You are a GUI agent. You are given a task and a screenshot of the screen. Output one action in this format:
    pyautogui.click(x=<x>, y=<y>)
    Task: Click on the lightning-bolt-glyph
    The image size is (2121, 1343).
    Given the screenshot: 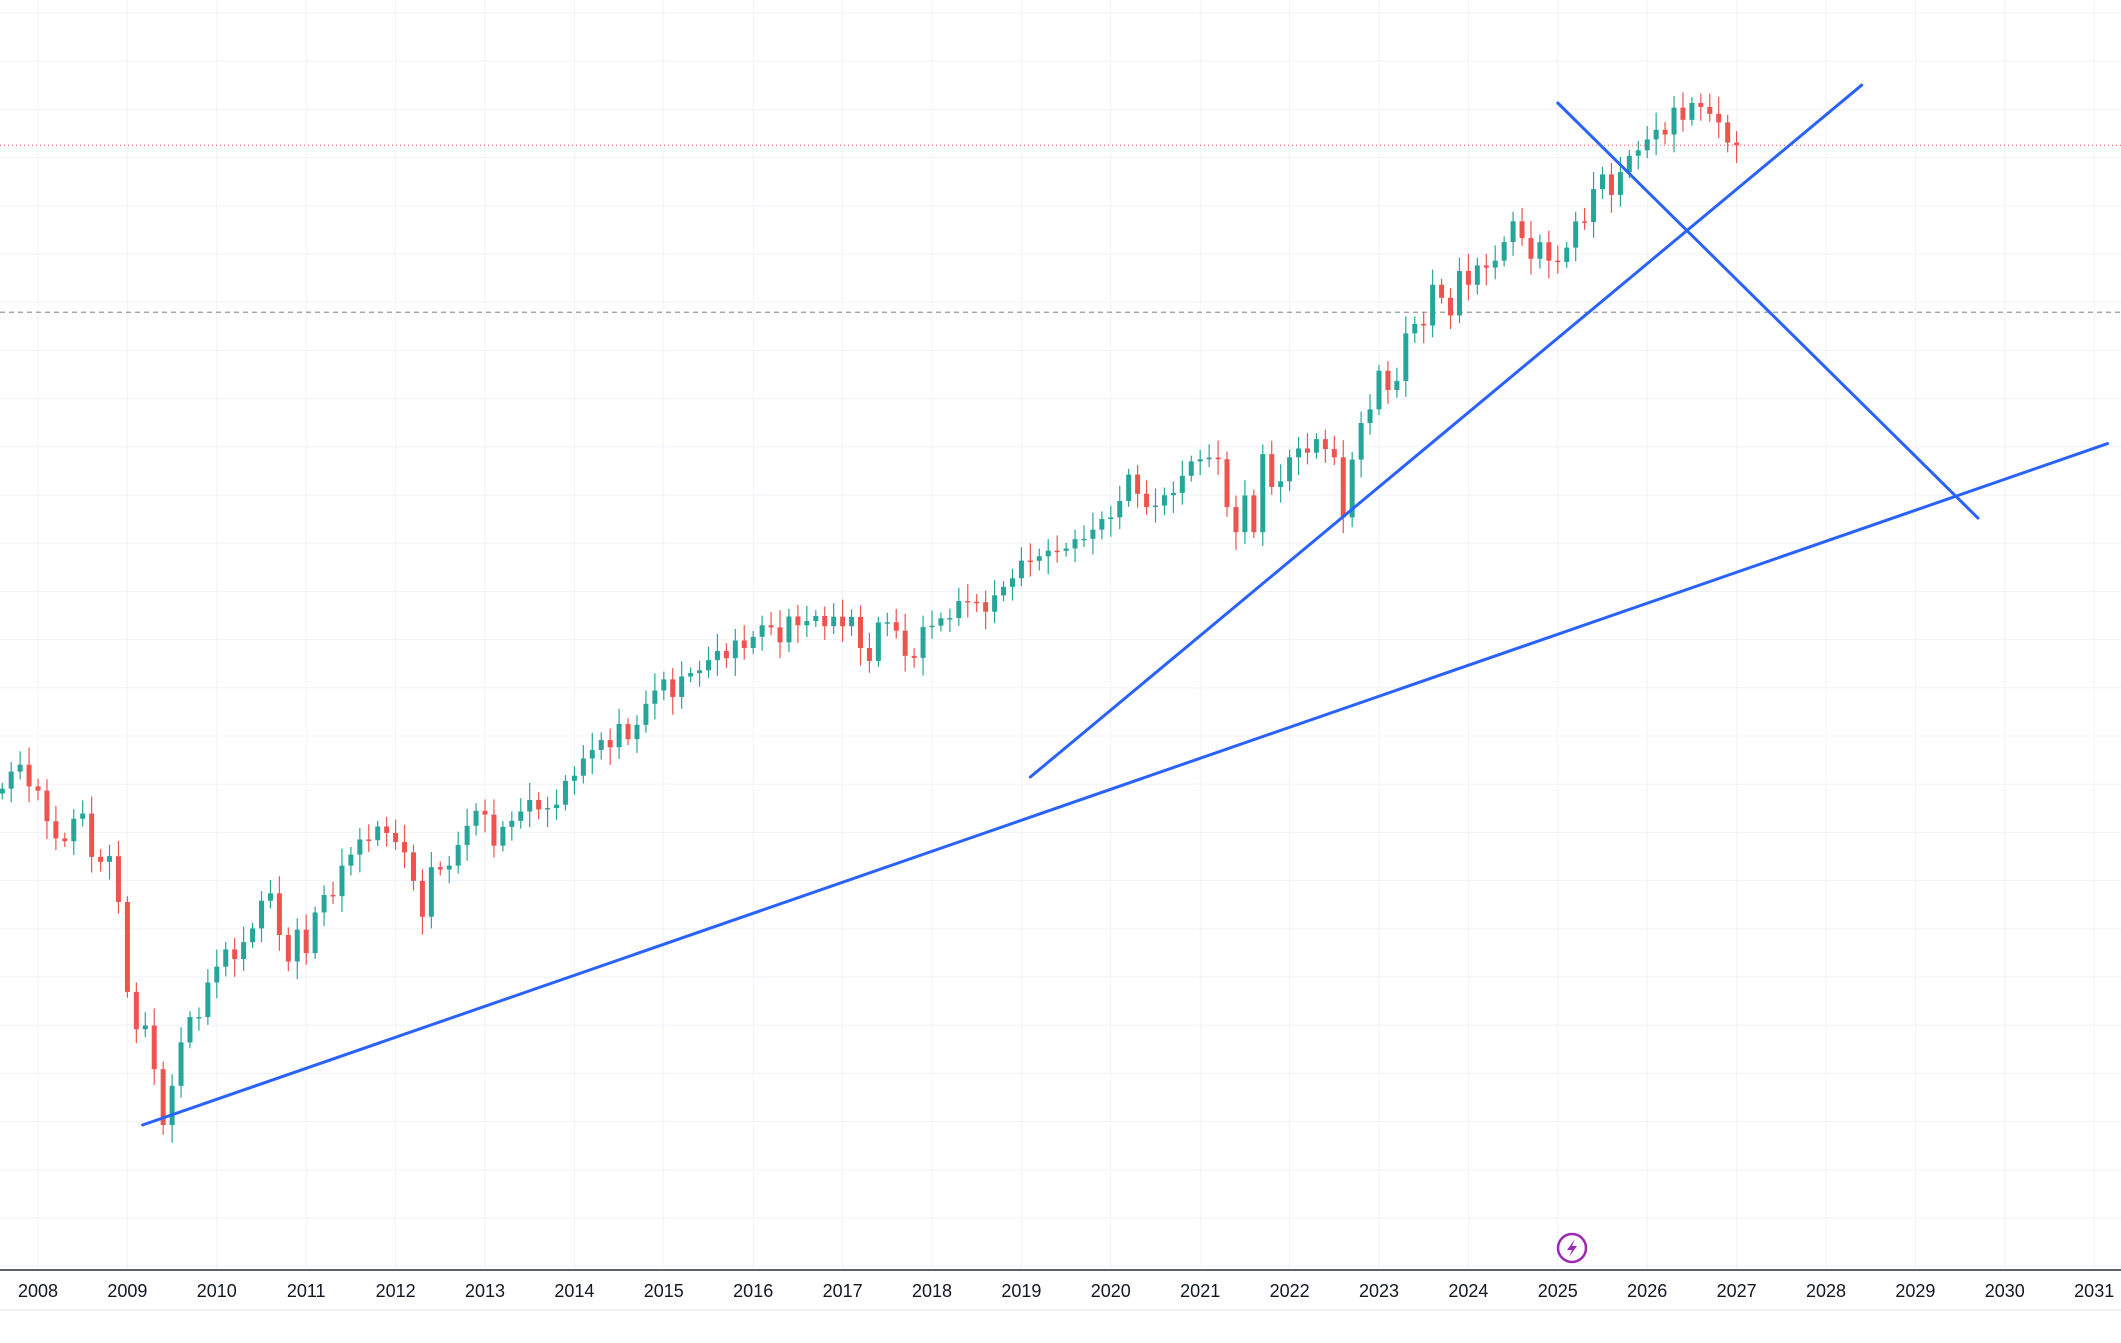 What is the action you would take?
    pyautogui.click(x=1572, y=1248)
    